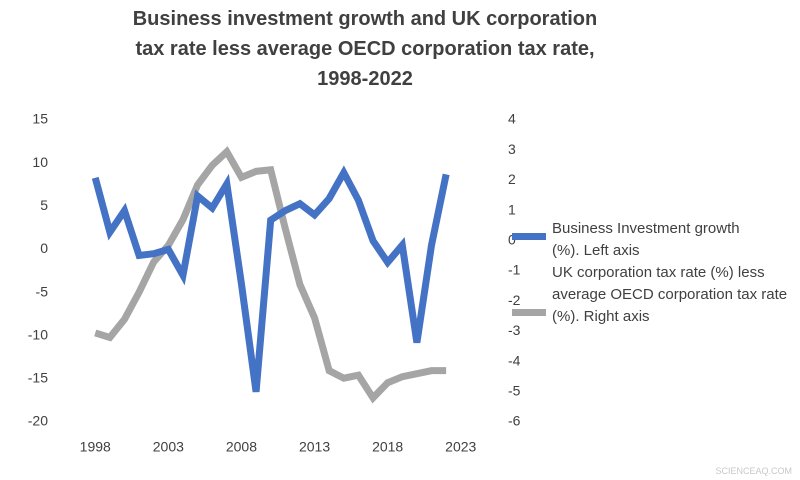  Describe the element at coordinates (512, 119) in the screenshot. I see `y2-tick-label: 4` at that location.